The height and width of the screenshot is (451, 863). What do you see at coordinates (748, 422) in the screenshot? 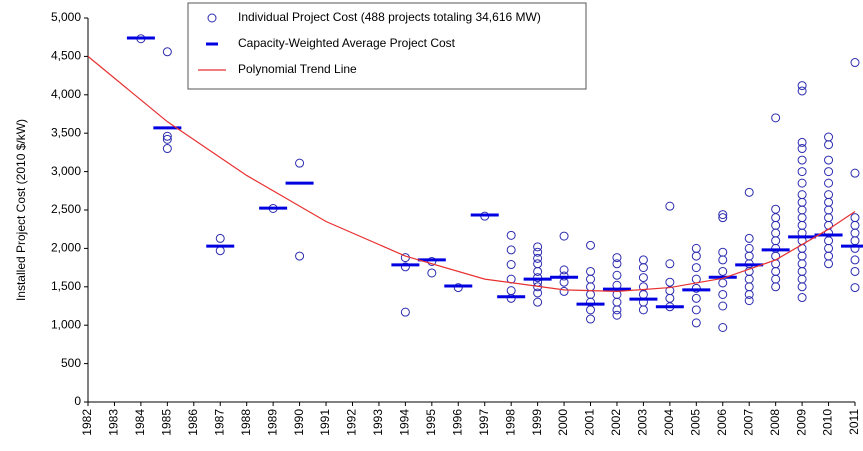
I see `x-tick-label: 2007` at bounding box center [748, 422].